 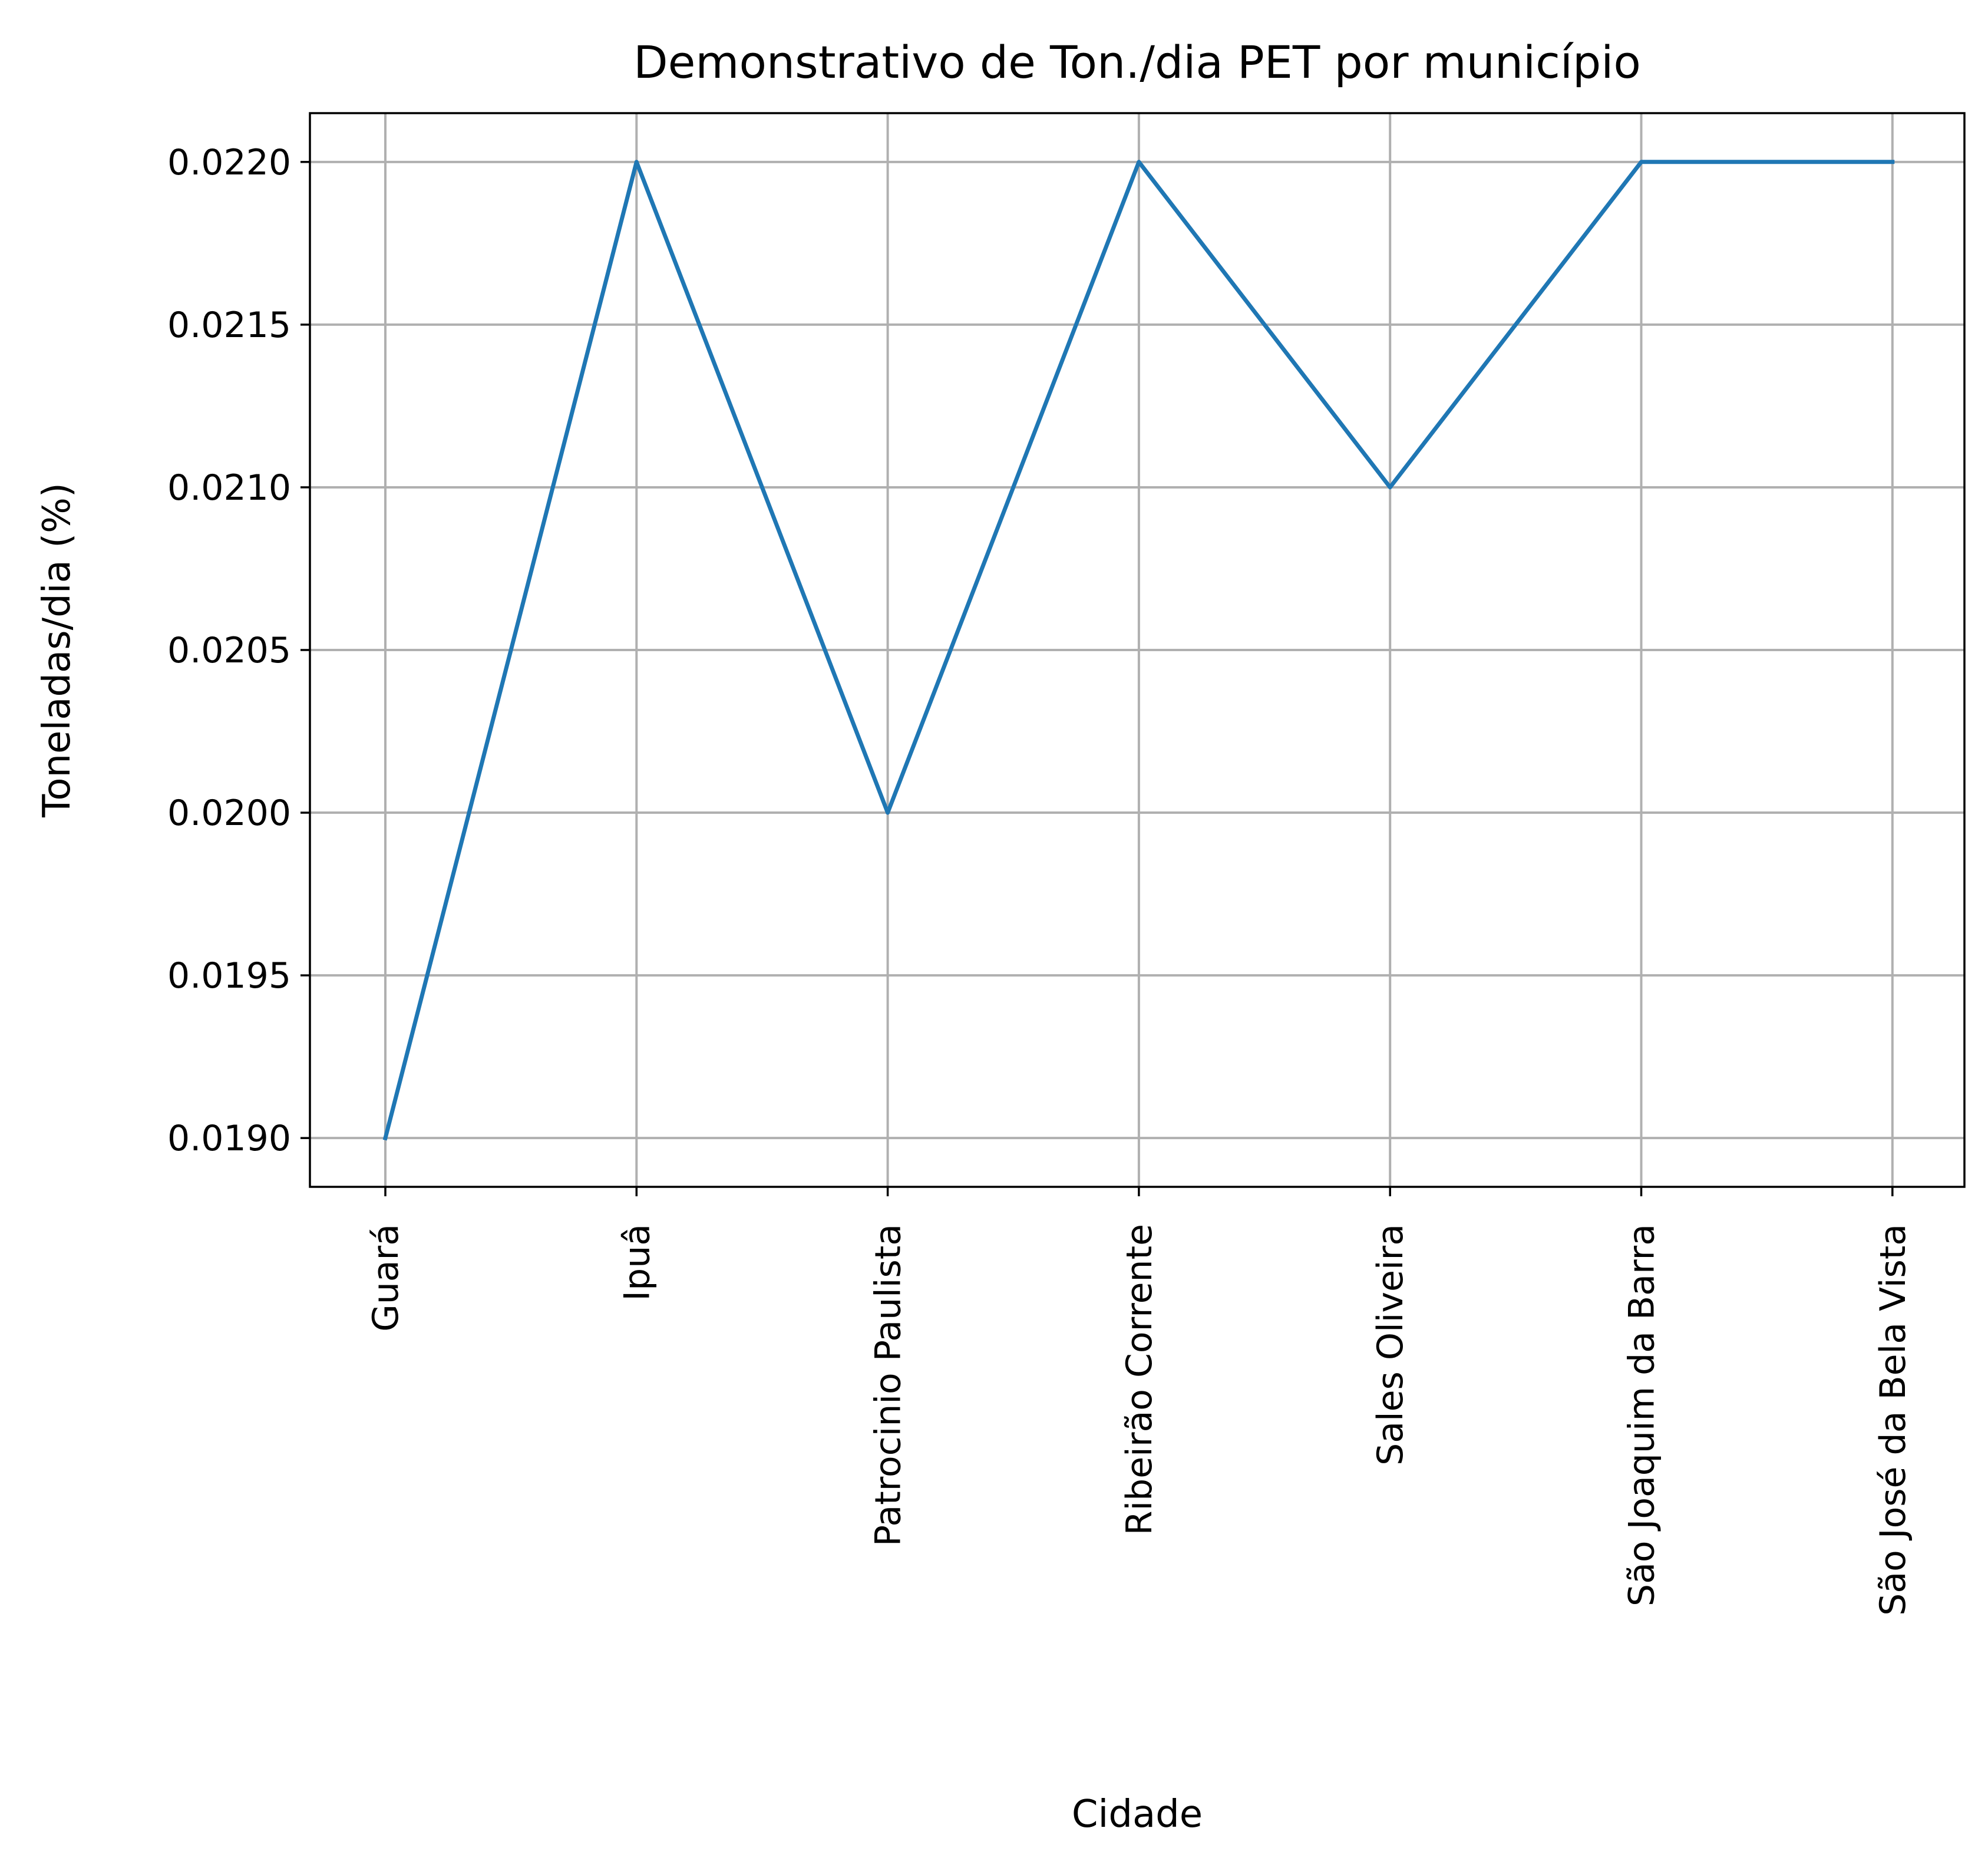 I want to click on y-tick-label: 0.0200, so click(x=229, y=814).